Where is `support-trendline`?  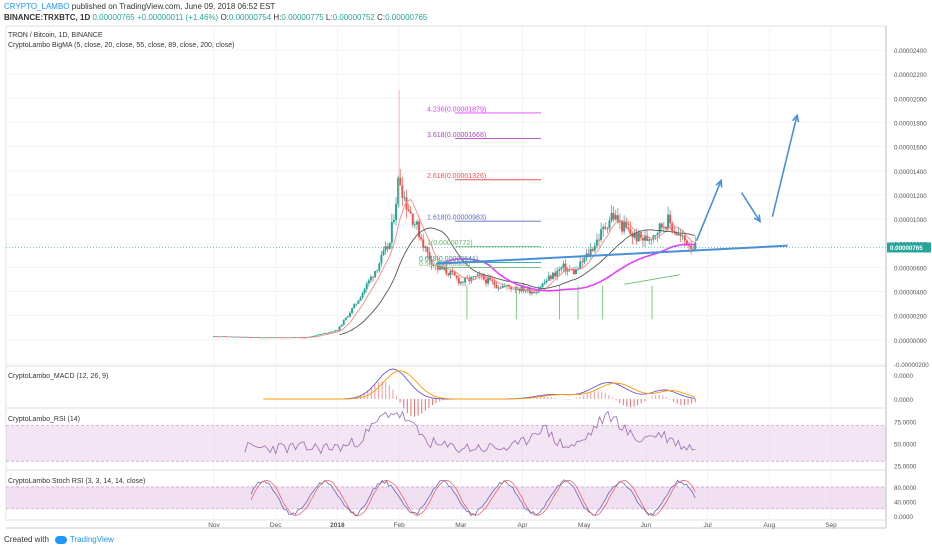
support-trendline is located at coordinates (612, 254).